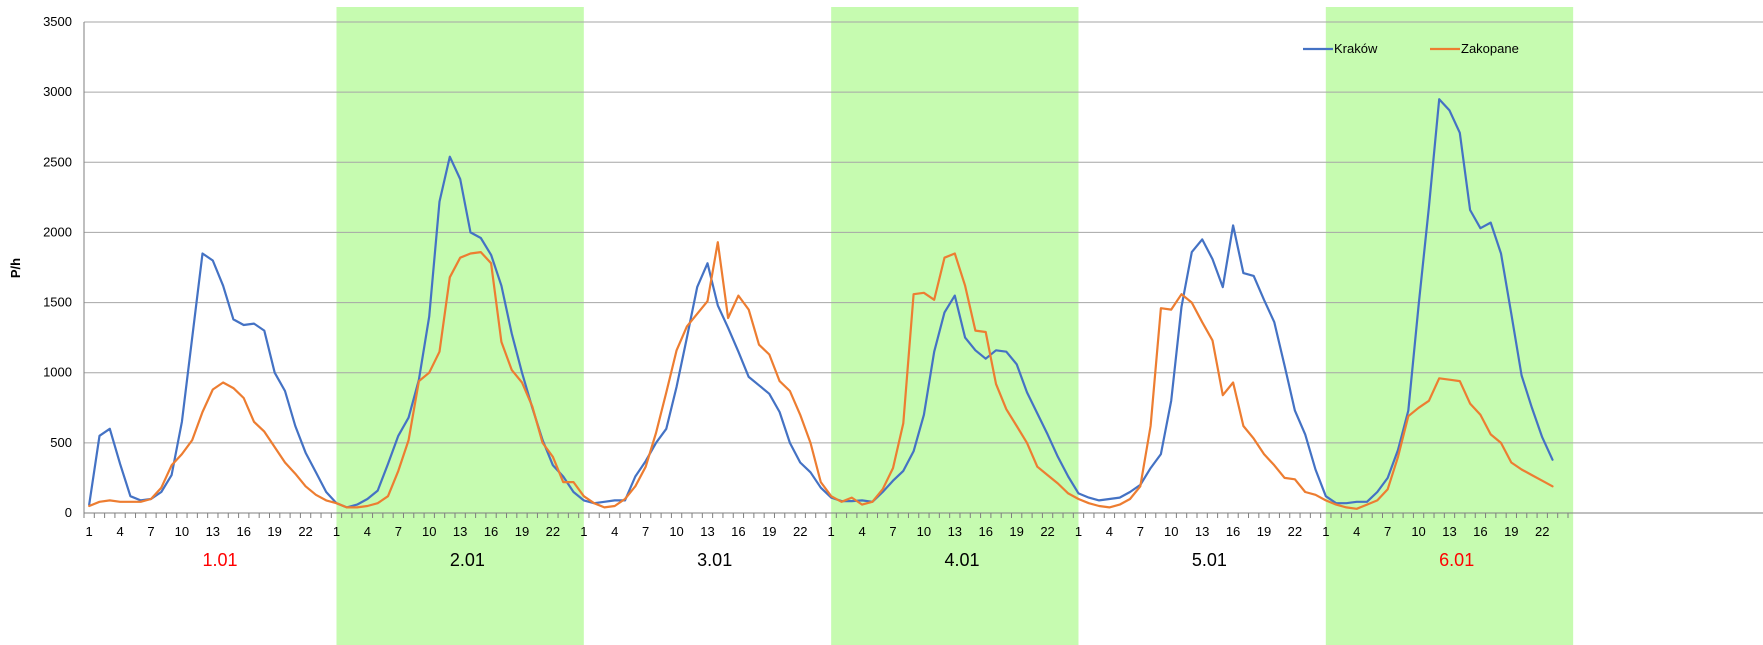 The width and height of the screenshot is (1763, 645). Describe the element at coordinates (57, 372) in the screenshot. I see `y-tick-label: 1000` at that location.